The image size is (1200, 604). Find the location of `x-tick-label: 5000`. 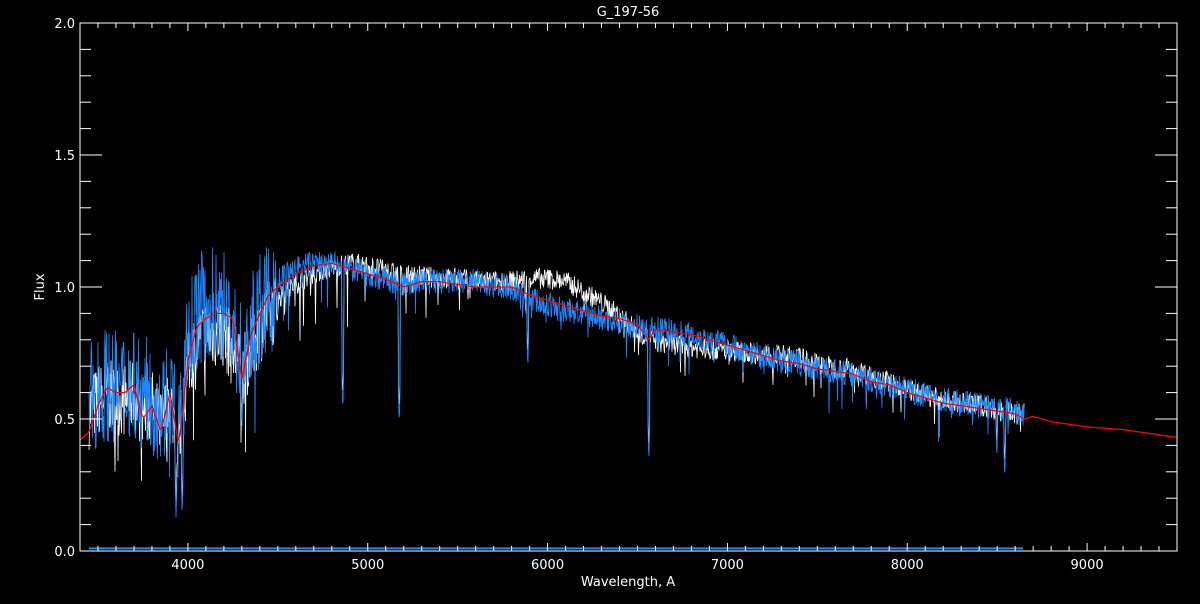

x-tick-label: 5000 is located at coordinates (367, 565).